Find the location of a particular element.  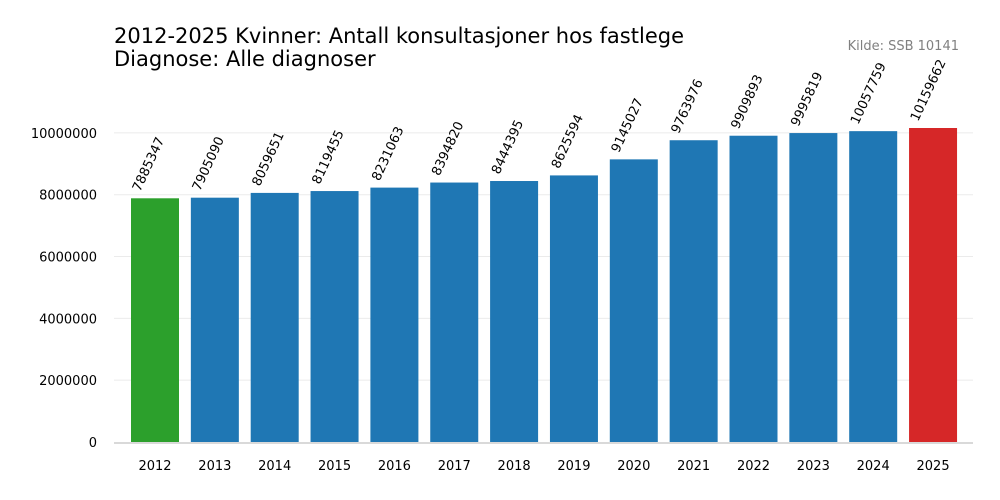

y-tick-label: 2000000 is located at coordinates (68, 381).